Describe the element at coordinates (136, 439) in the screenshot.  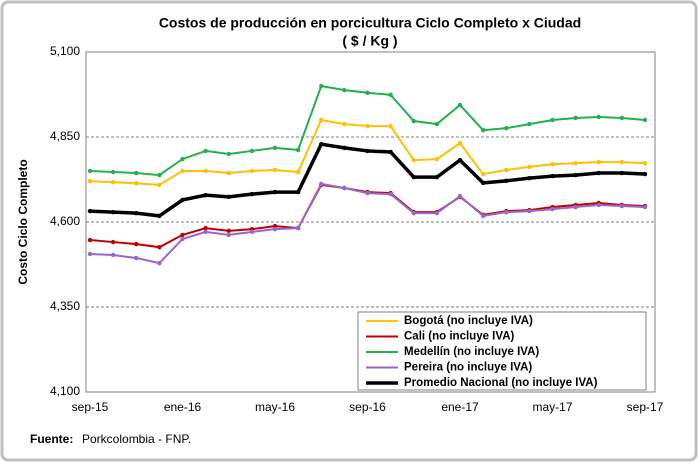
I see `source: Porkcolombia - FNP.` at that location.